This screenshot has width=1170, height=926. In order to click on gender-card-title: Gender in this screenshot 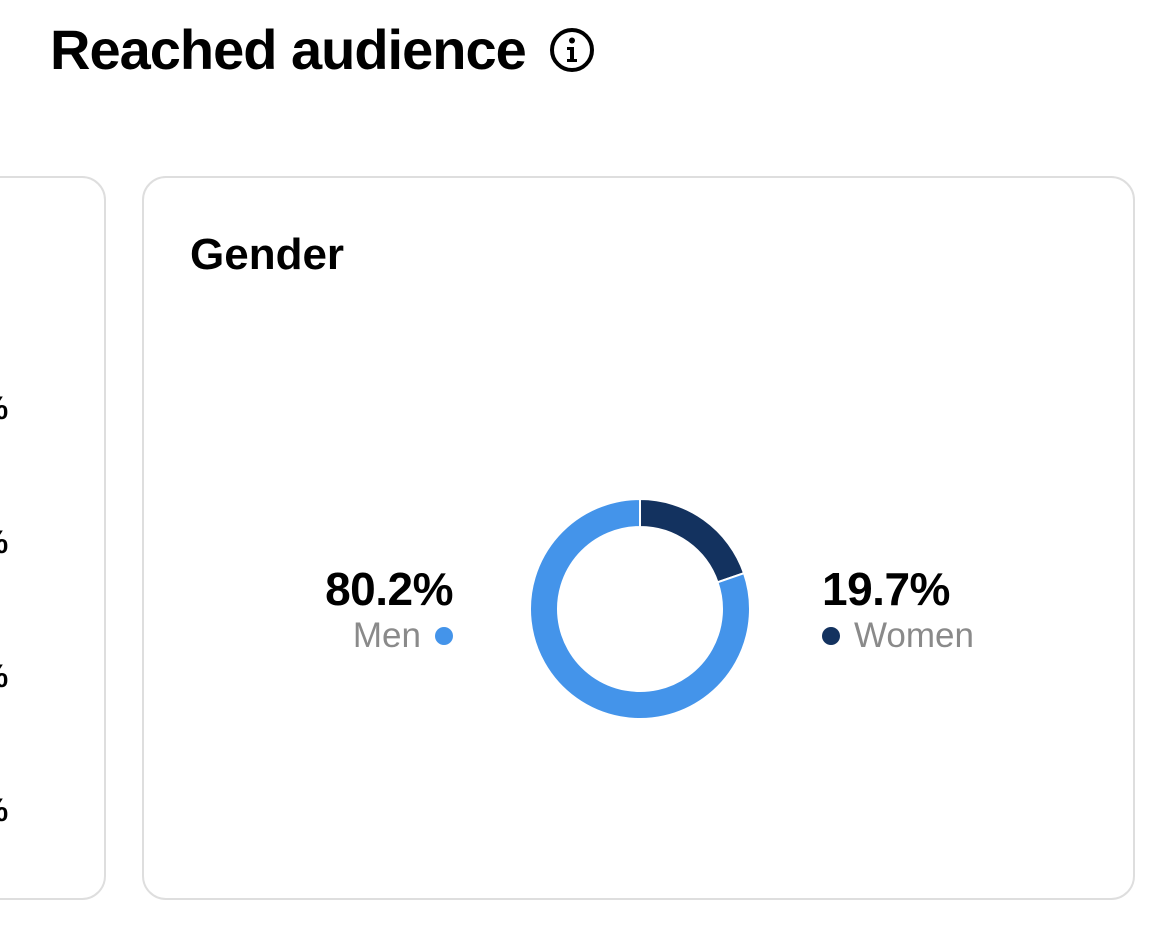, I will do `click(267, 254)`.